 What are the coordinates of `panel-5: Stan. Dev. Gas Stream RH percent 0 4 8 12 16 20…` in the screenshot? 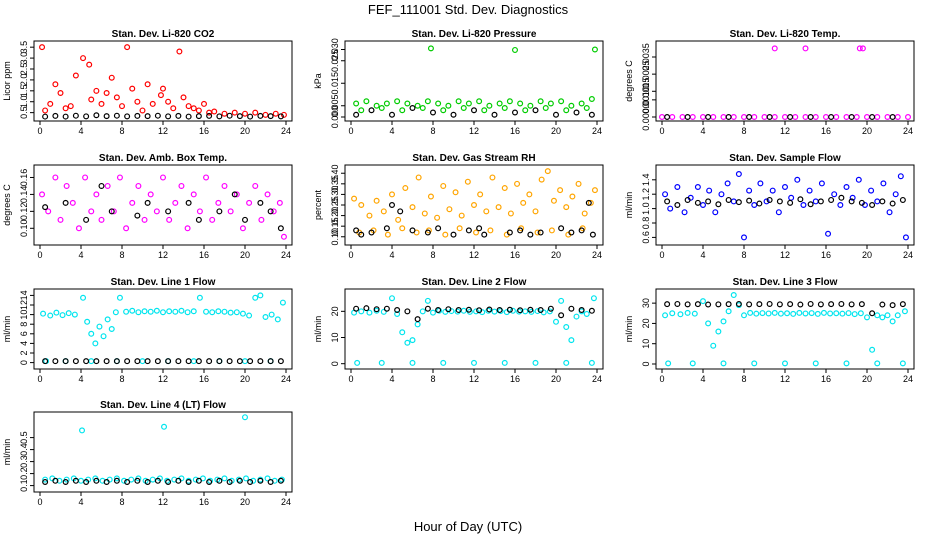 It's located at (458, 206).